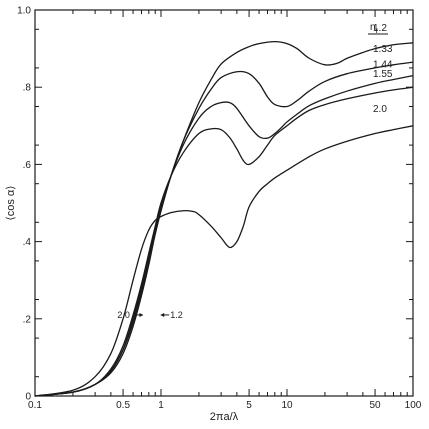 The height and width of the screenshot is (429, 429). I want to click on x-tick-label: 50, so click(376, 405).